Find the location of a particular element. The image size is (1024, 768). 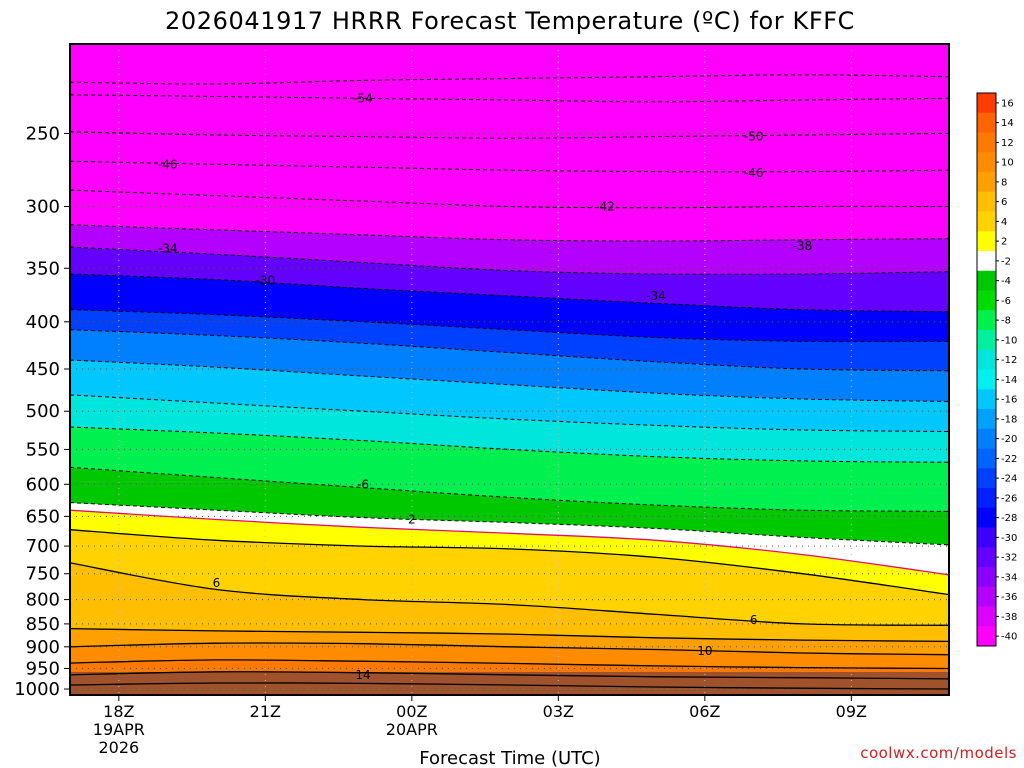

x-tick-label-line: 06Z is located at coordinates (704, 711).